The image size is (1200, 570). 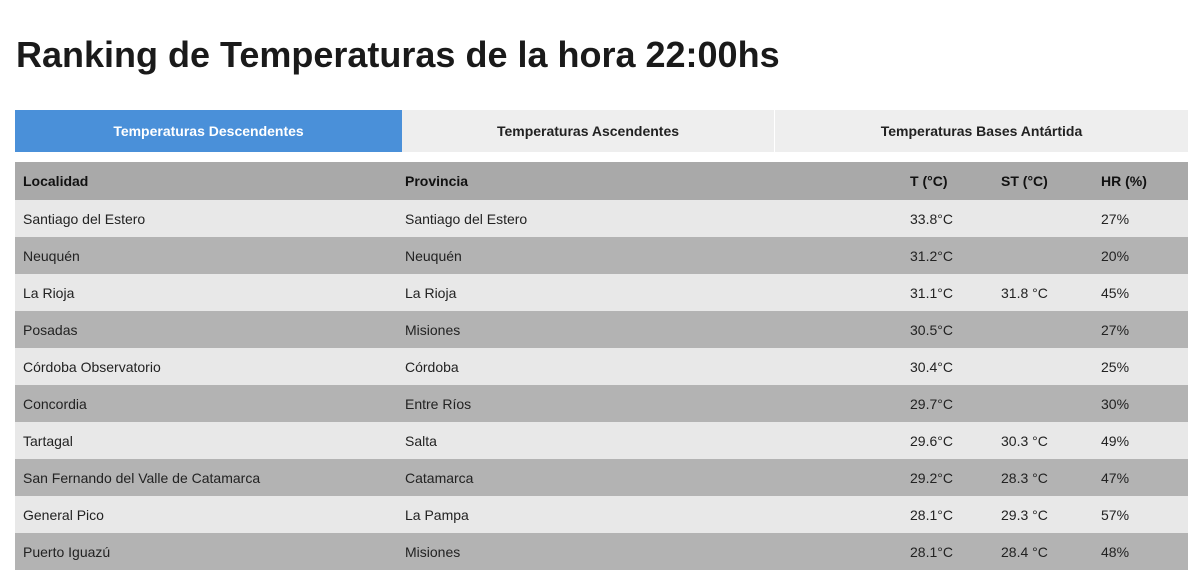 I want to click on cell-provincia: La Pampa, so click(x=437, y=514).